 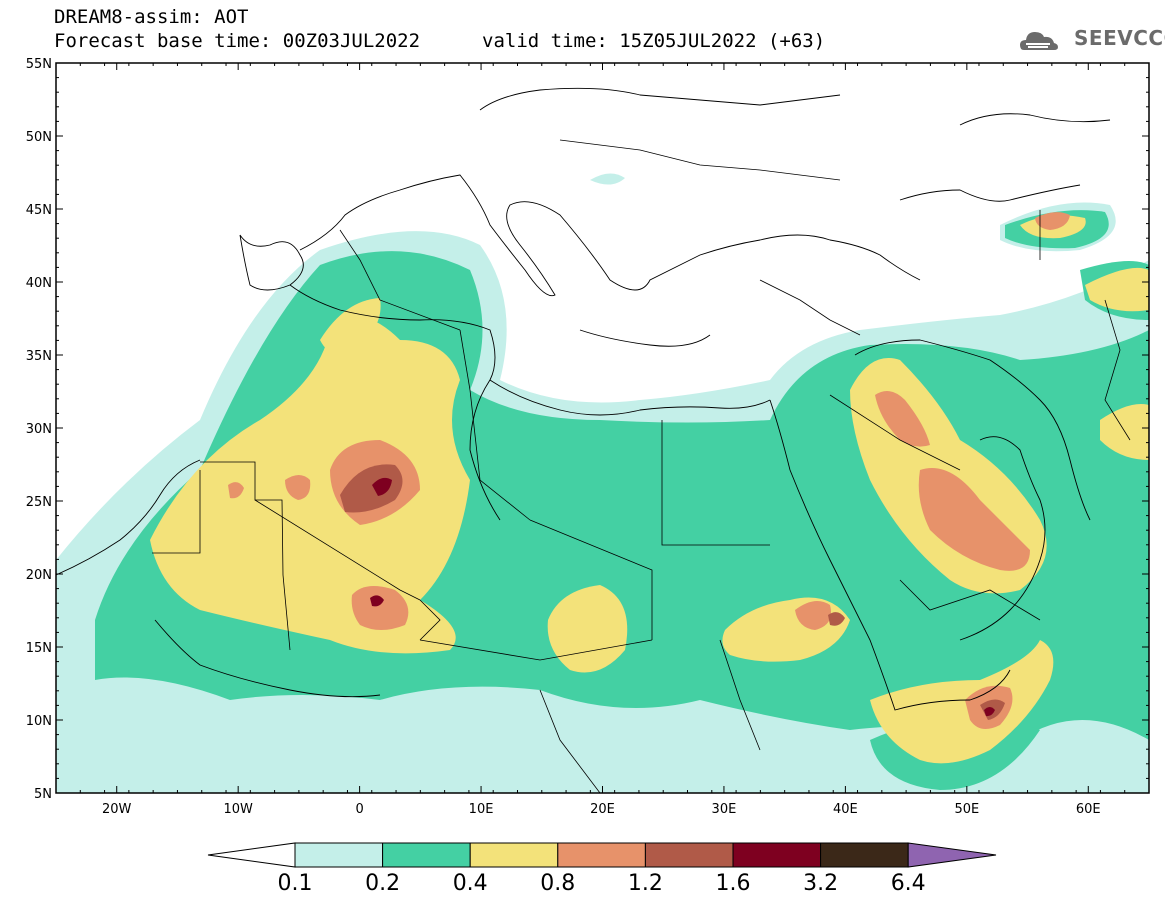 I want to click on lat-label: 20N, so click(x=39, y=575).